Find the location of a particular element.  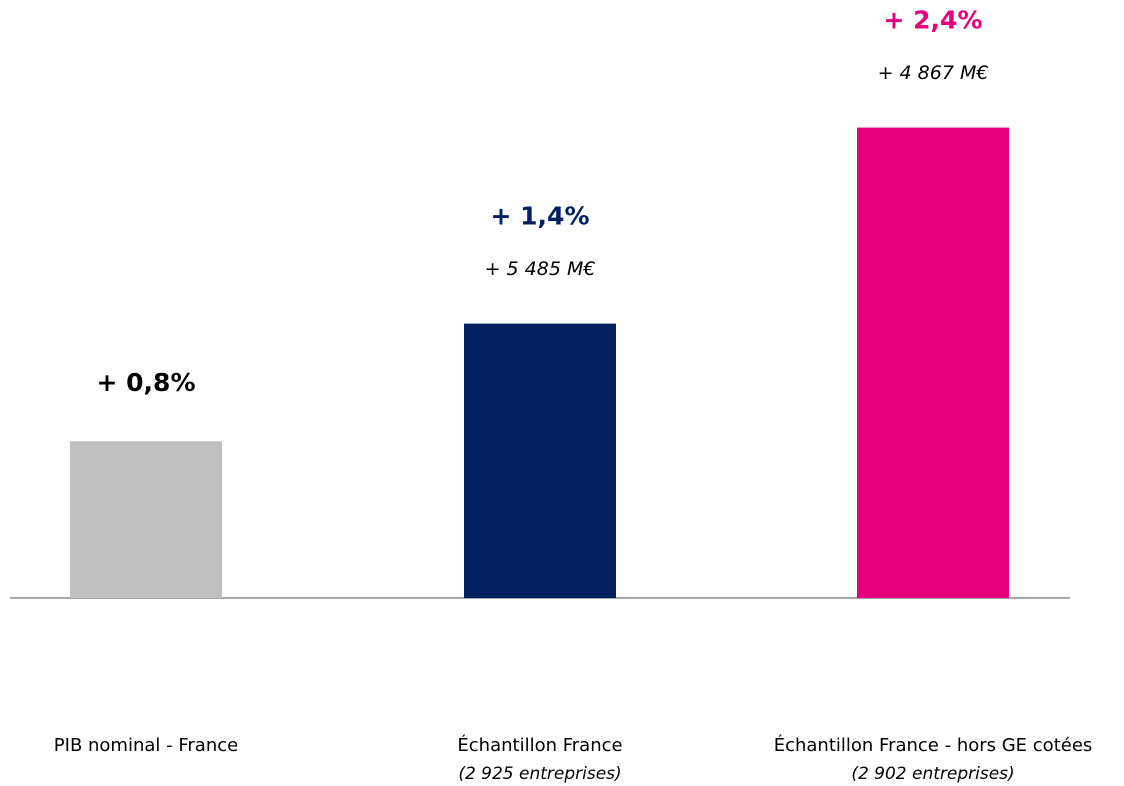

value-label: + 1,4% is located at coordinates (540, 216).